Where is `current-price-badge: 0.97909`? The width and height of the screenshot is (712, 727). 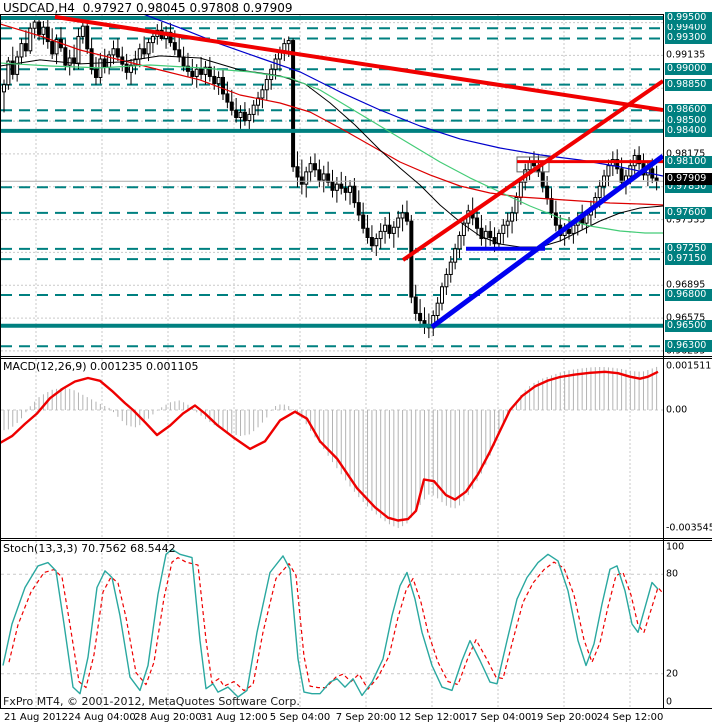 current-price-badge: 0.97909 is located at coordinates (688, 179).